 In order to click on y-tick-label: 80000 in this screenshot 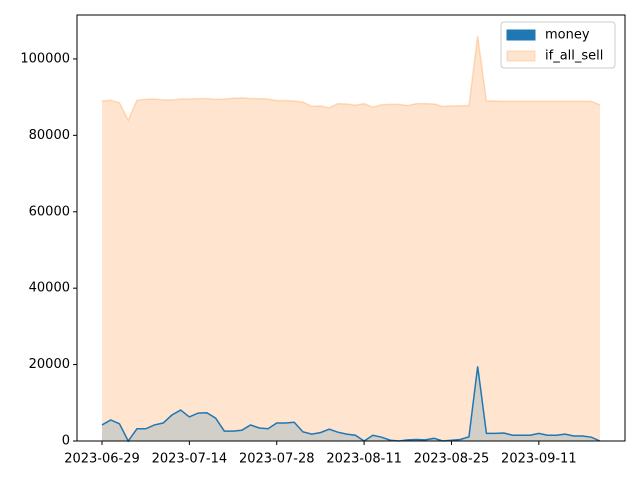, I will do `click(49, 135)`.